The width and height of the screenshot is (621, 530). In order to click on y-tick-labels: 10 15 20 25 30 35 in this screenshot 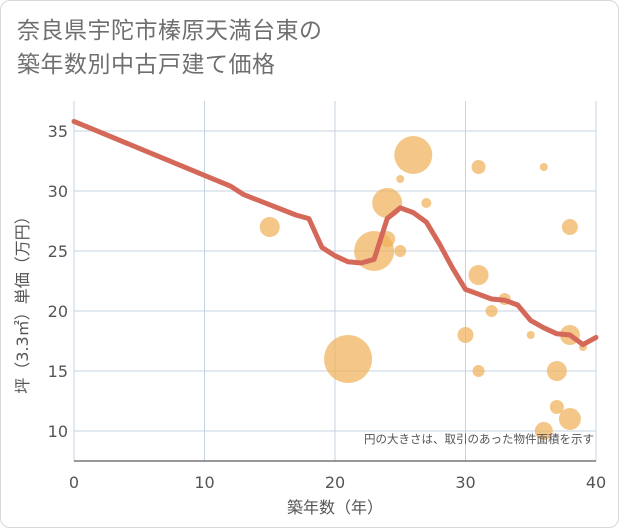, I will do `click(58, 281)`.